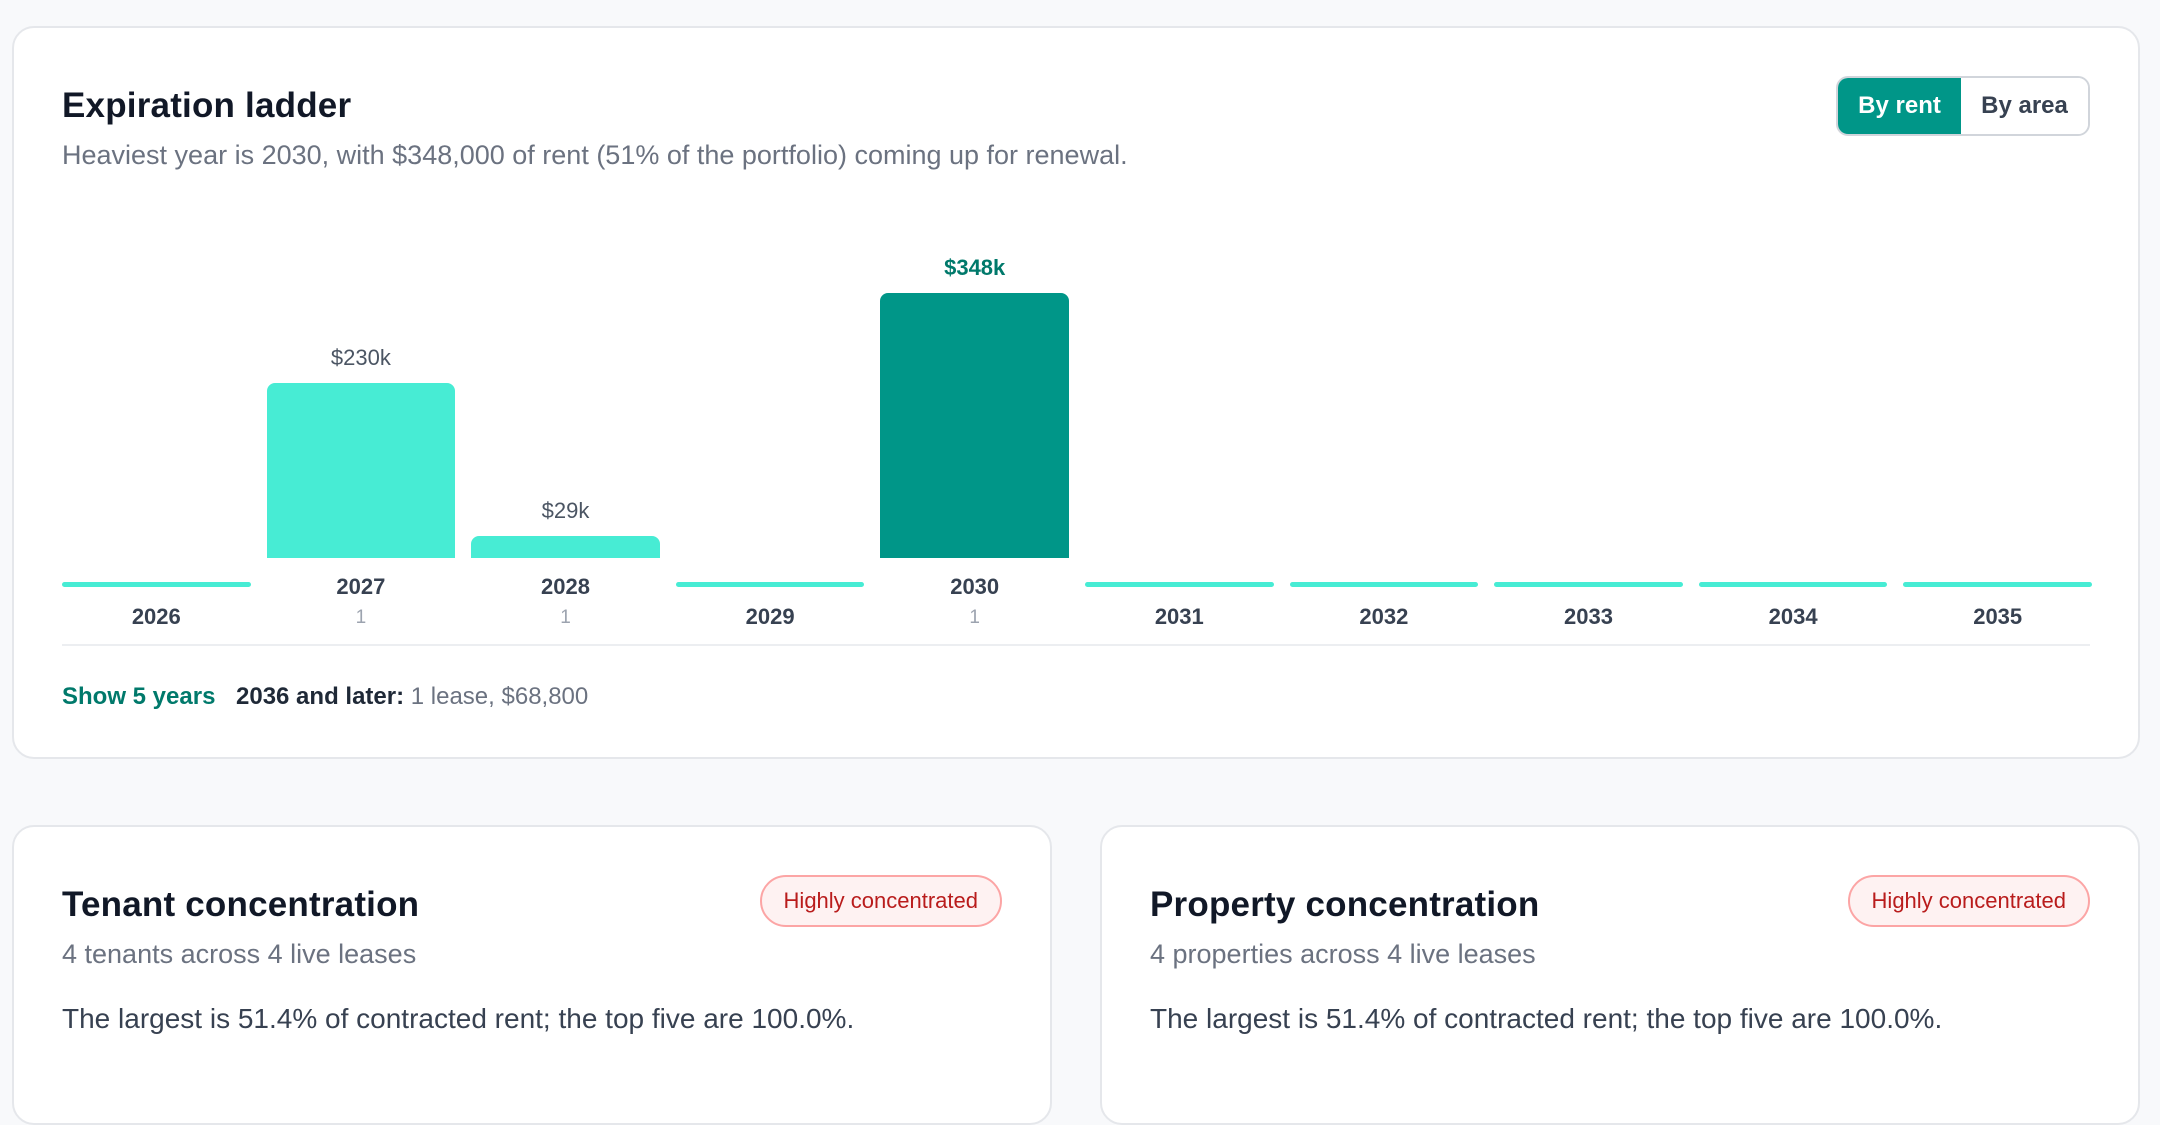 The height and width of the screenshot is (1125, 2160). I want to click on later-label: 2036 and later:, so click(320, 696).